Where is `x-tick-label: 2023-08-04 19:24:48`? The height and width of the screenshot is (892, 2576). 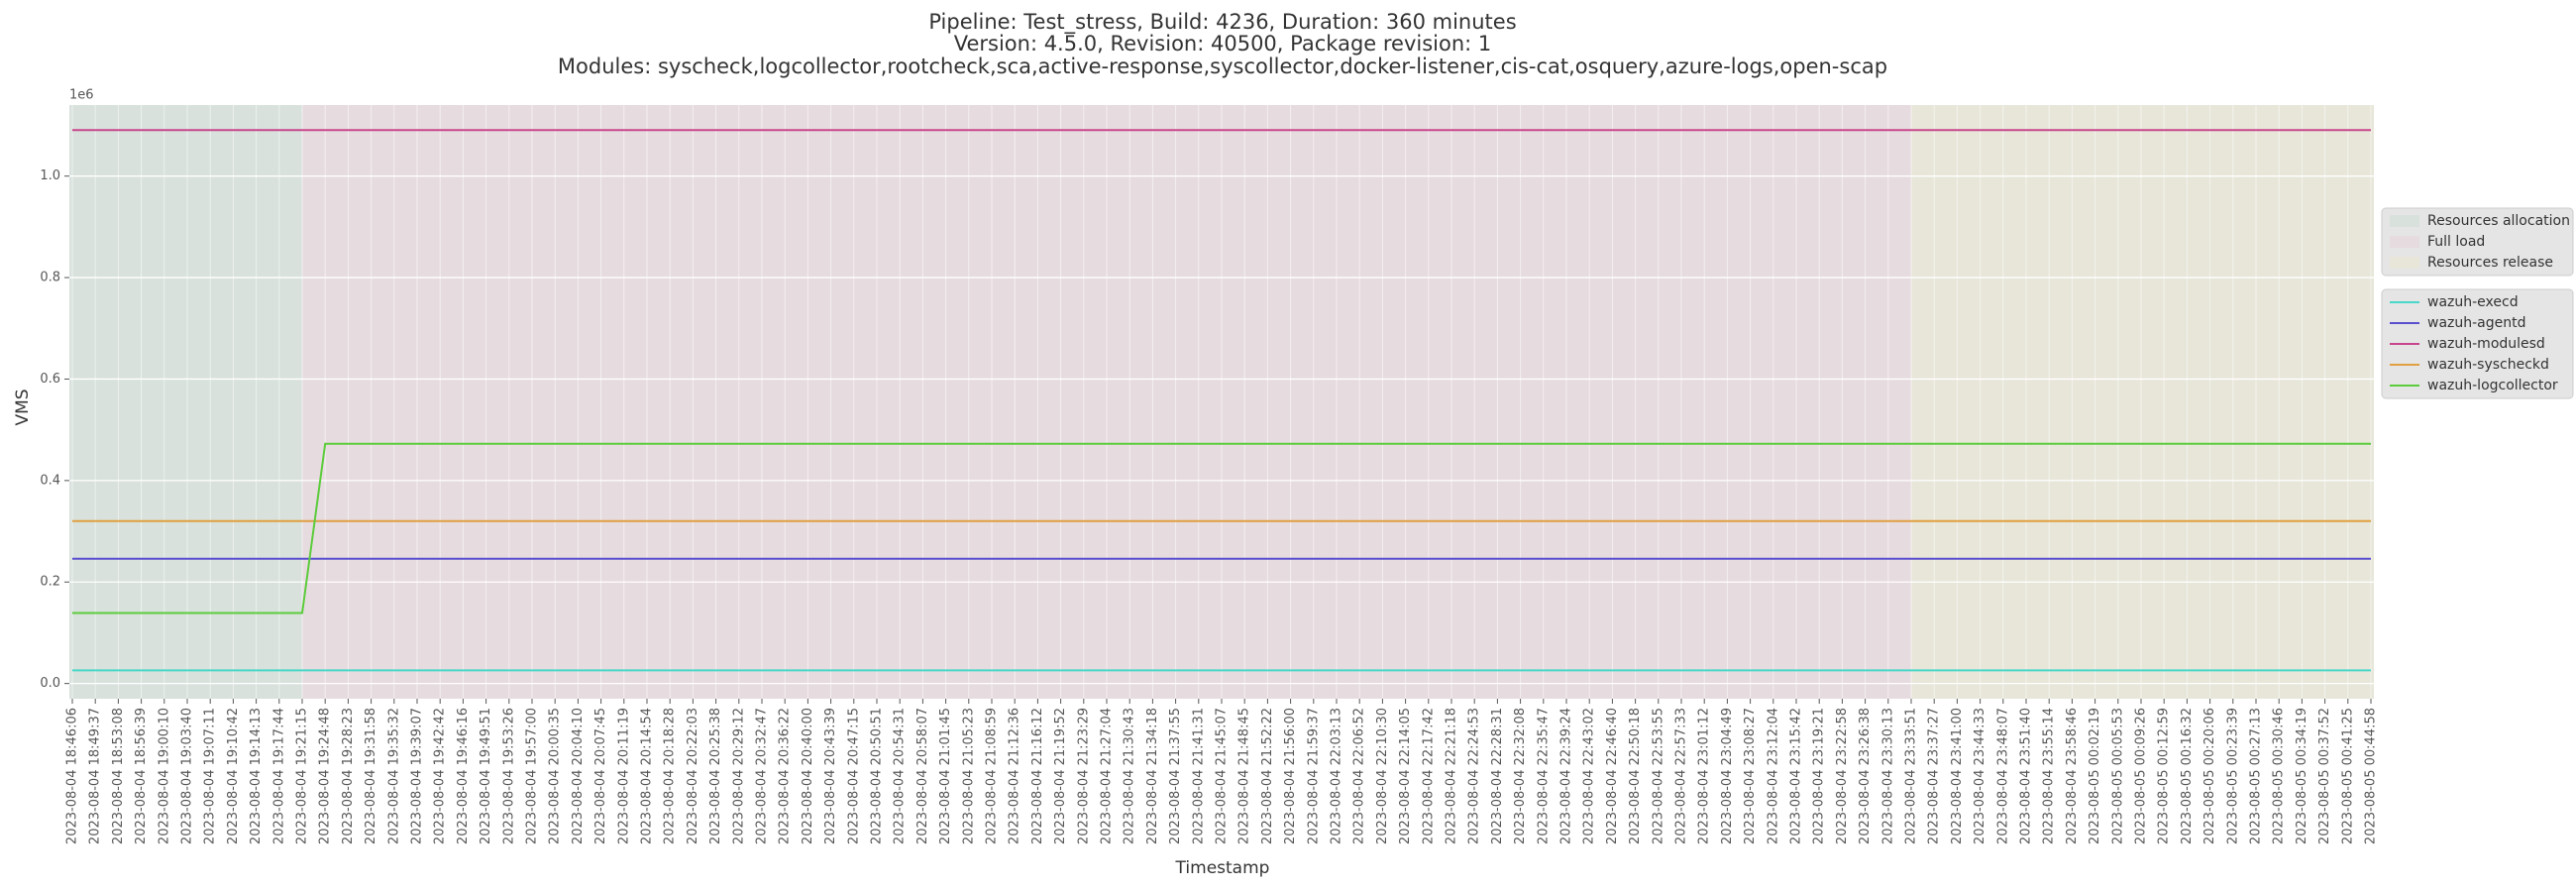 x-tick-label: 2023-08-04 19:24:48 is located at coordinates (325, 776).